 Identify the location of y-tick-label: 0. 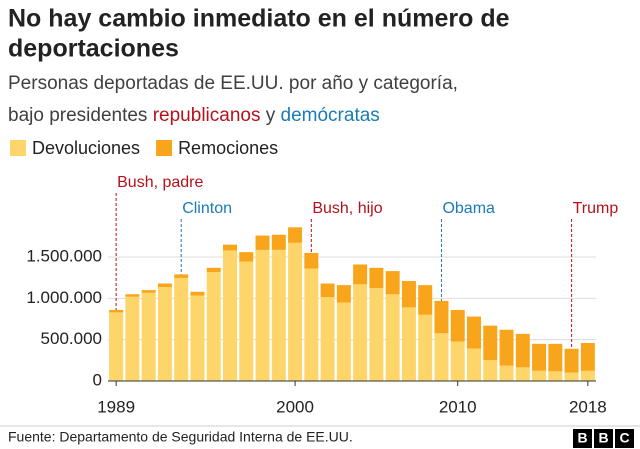
(97, 379).